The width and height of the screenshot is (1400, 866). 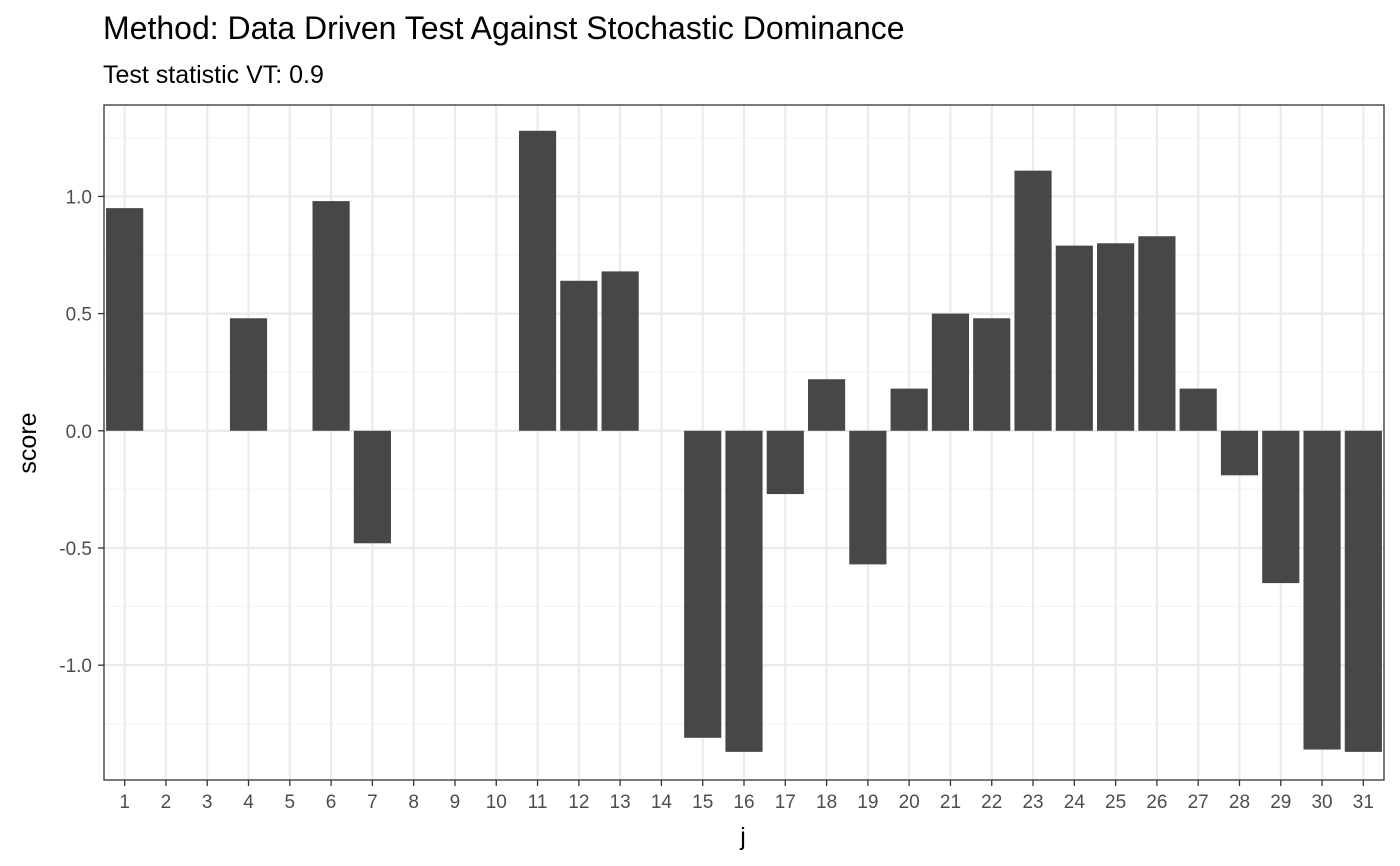 What do you see at coordinates (1239, 802) in the screenshot?
I see `x-tick-label: 28` at bounding box center [1239, 802].